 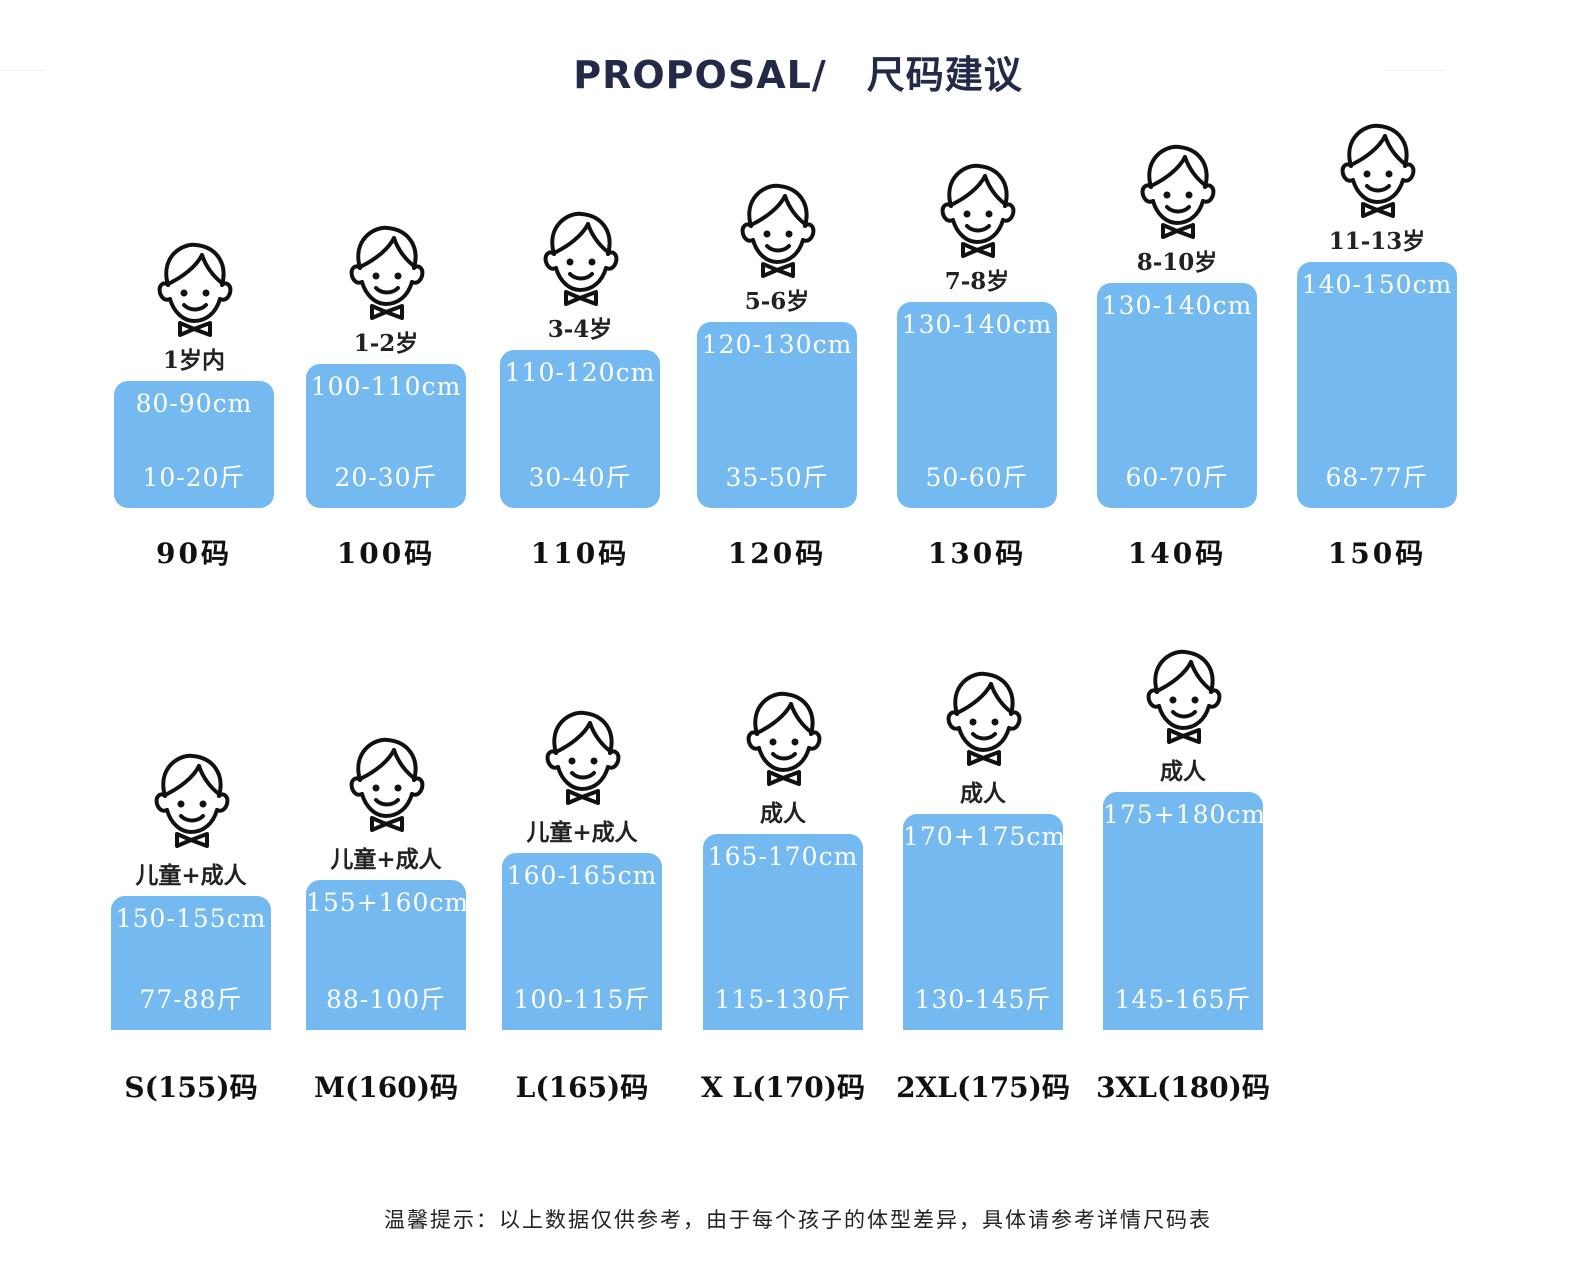 What do you see at coordinates (985, 922) in the screenshot?
I see `size-card: 170+175cm 130-145斤` at bounding box center [985, 922].